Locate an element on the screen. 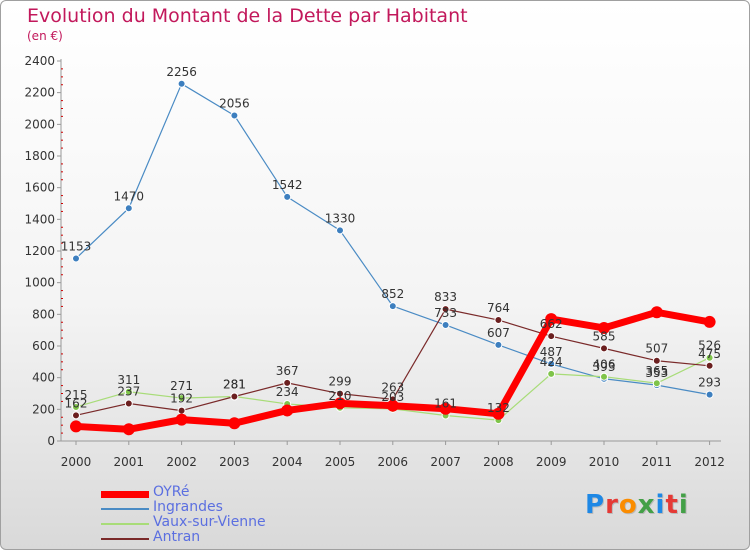 This screenshot has height=550, width=750. y-tick-label: 0 is located at coordinates (51, 441).